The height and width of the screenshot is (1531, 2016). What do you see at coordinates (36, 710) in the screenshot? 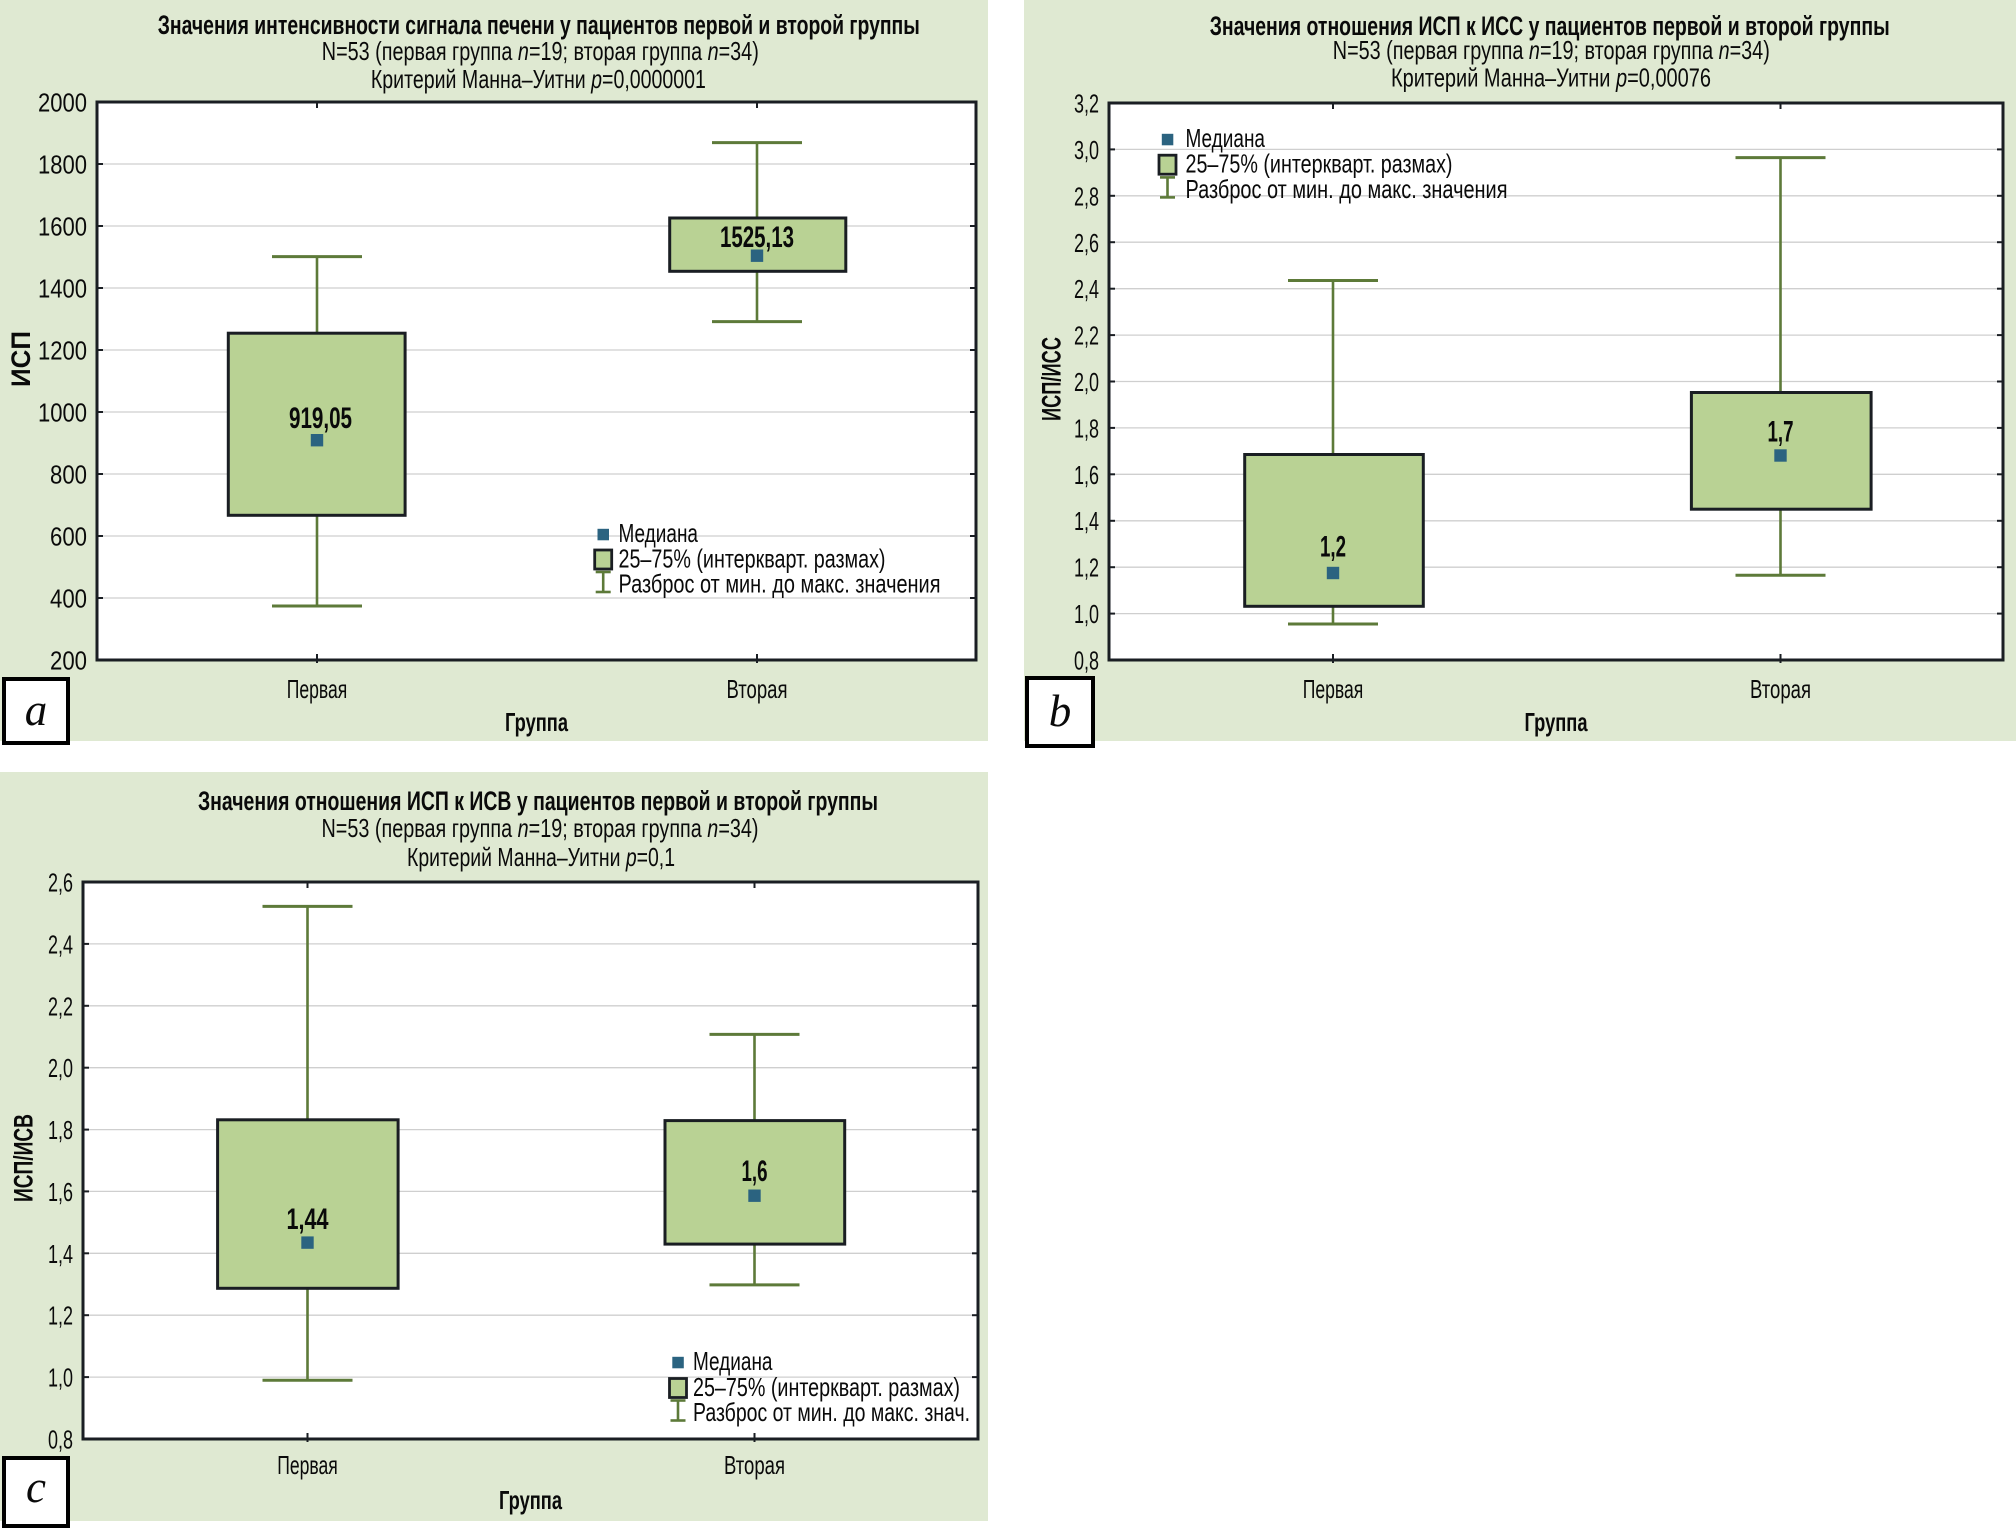
I see `svg-text: a` at bounding box center [36, 710].